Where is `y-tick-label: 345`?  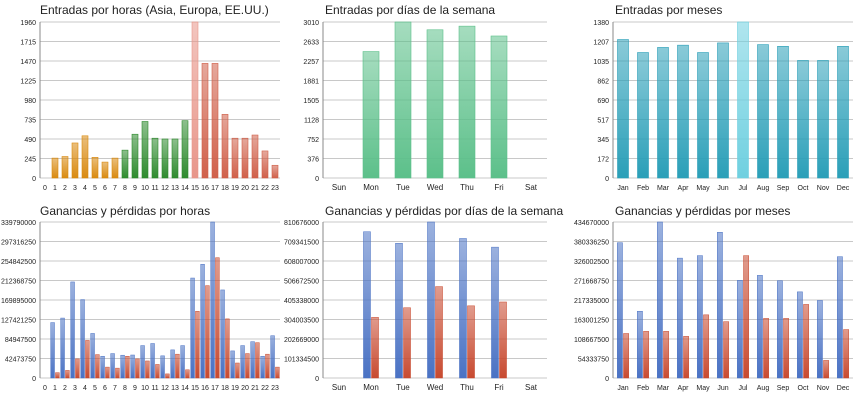 y-tick-label: 345 is located at coordinates (603, 140).